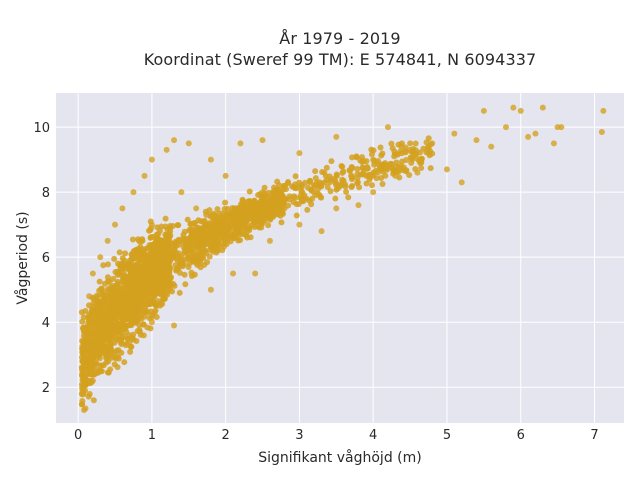 The height and width of the screenshot is (480, 640). What do you see at coordinates (46, 388) in the screenshot?
I see `y-tick-label: 2` at bounding box center [46, 388].